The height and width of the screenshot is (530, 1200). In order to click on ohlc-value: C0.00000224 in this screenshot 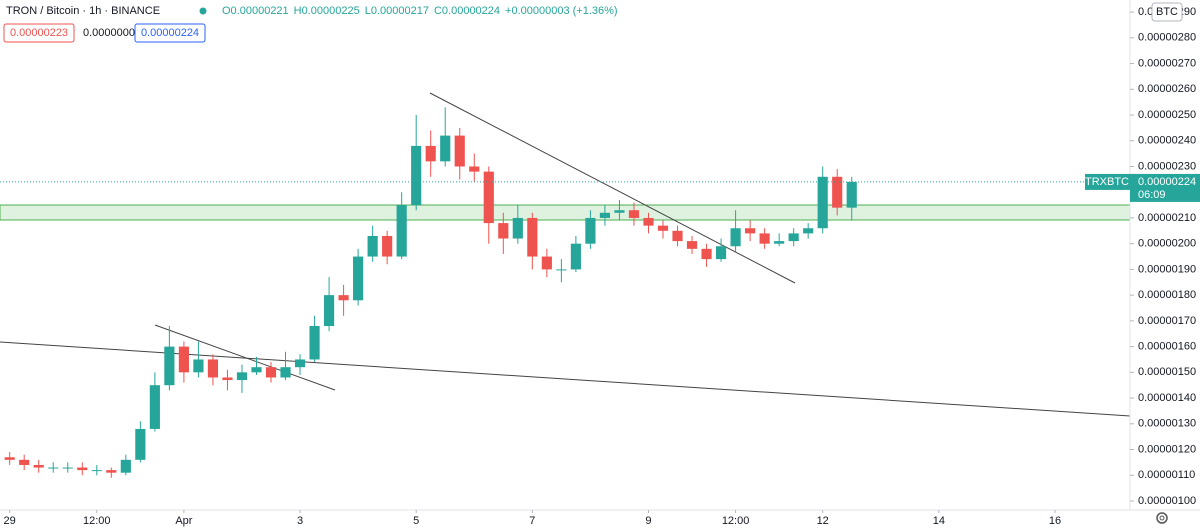, I will do `click(467, 11)`.